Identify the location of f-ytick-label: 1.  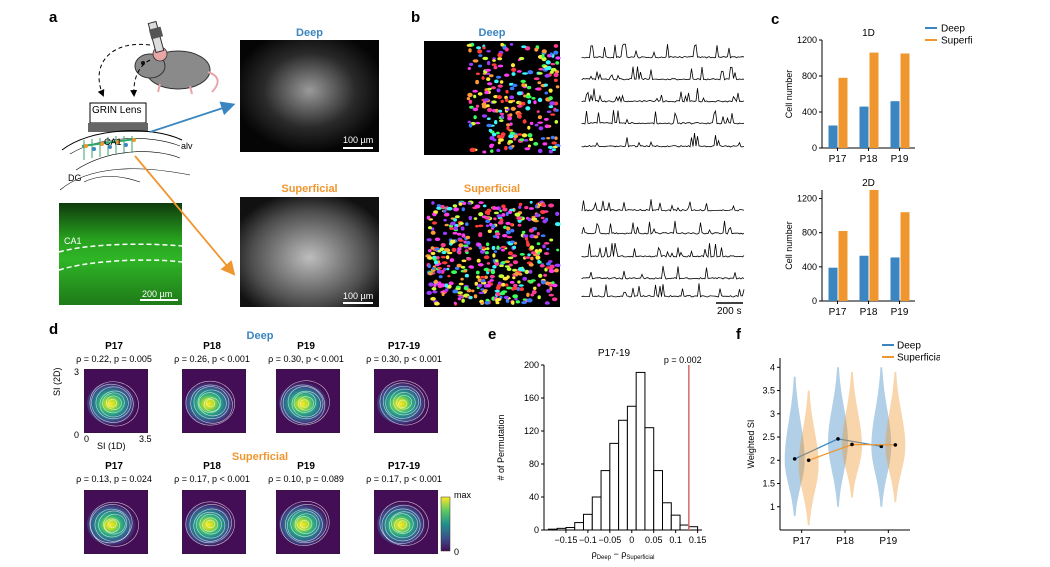
(772, 507).